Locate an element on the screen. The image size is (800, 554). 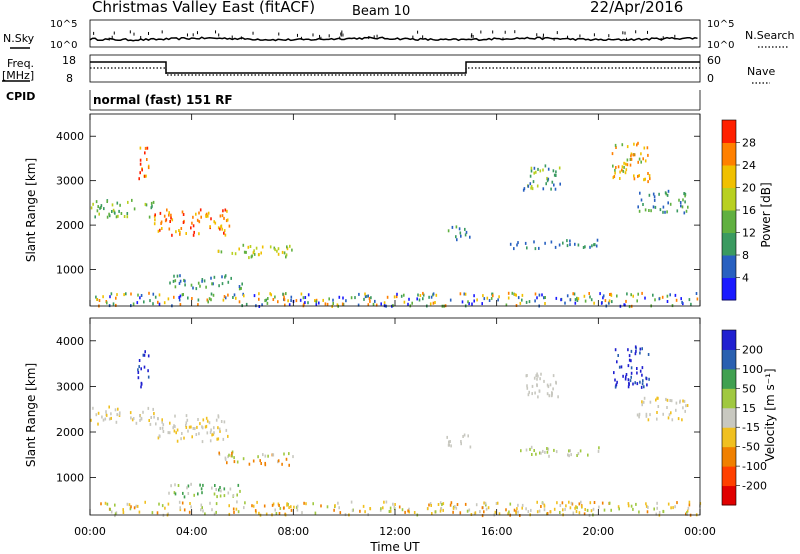
power-colorbar-swatch is located at coordinates (729, 289).